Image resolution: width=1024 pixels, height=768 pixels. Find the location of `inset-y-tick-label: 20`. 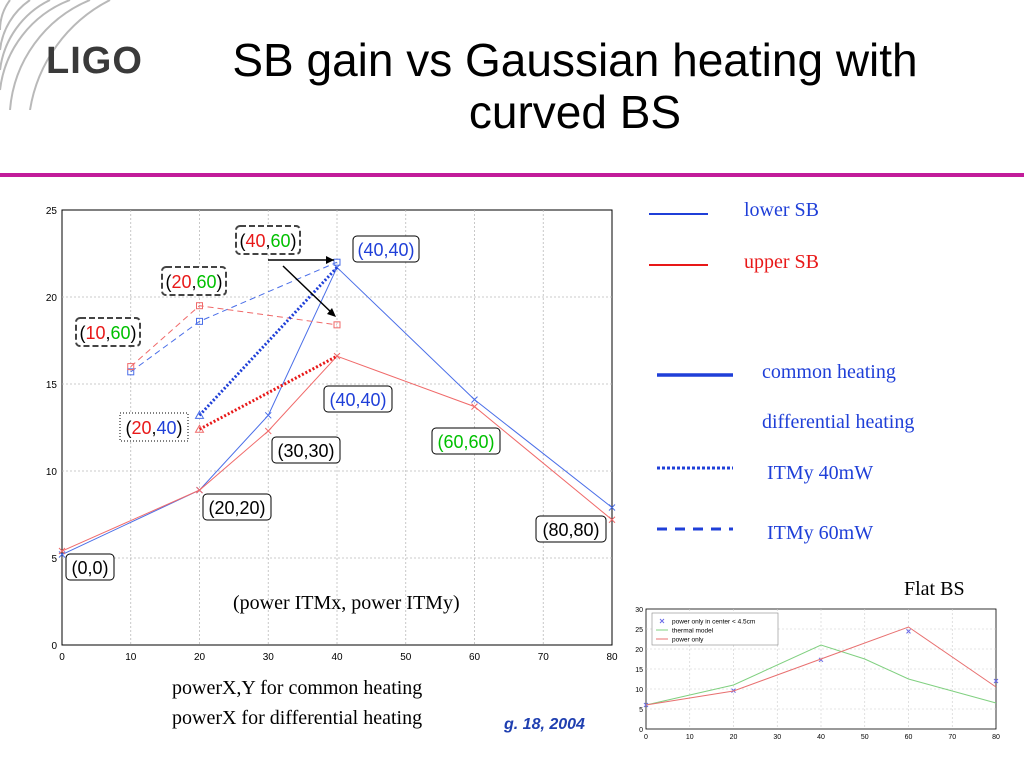

inset-y-tick-label: 20 is located at coordinates (639, 650).